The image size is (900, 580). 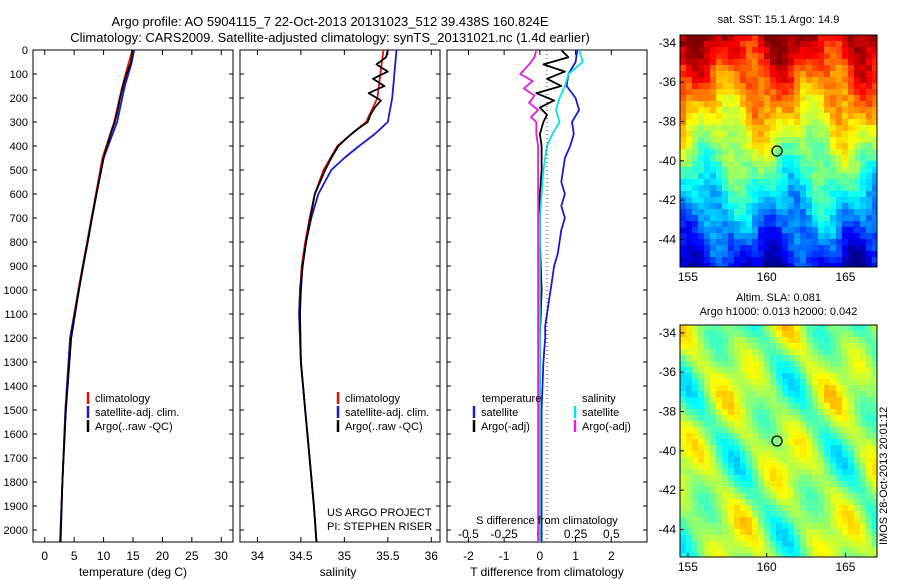 What do you see at coordinates (778, 298) in the screenshot?
I see `sla-map-title: Altim. SLA: 0.081` at bounding box center [778, 298].